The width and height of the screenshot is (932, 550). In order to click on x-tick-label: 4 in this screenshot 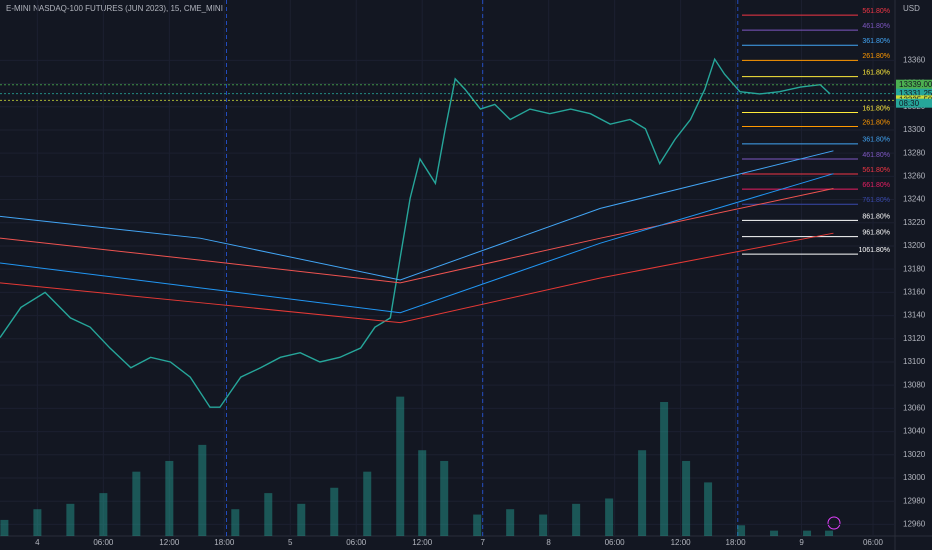, I will do `click(37, 542)`.